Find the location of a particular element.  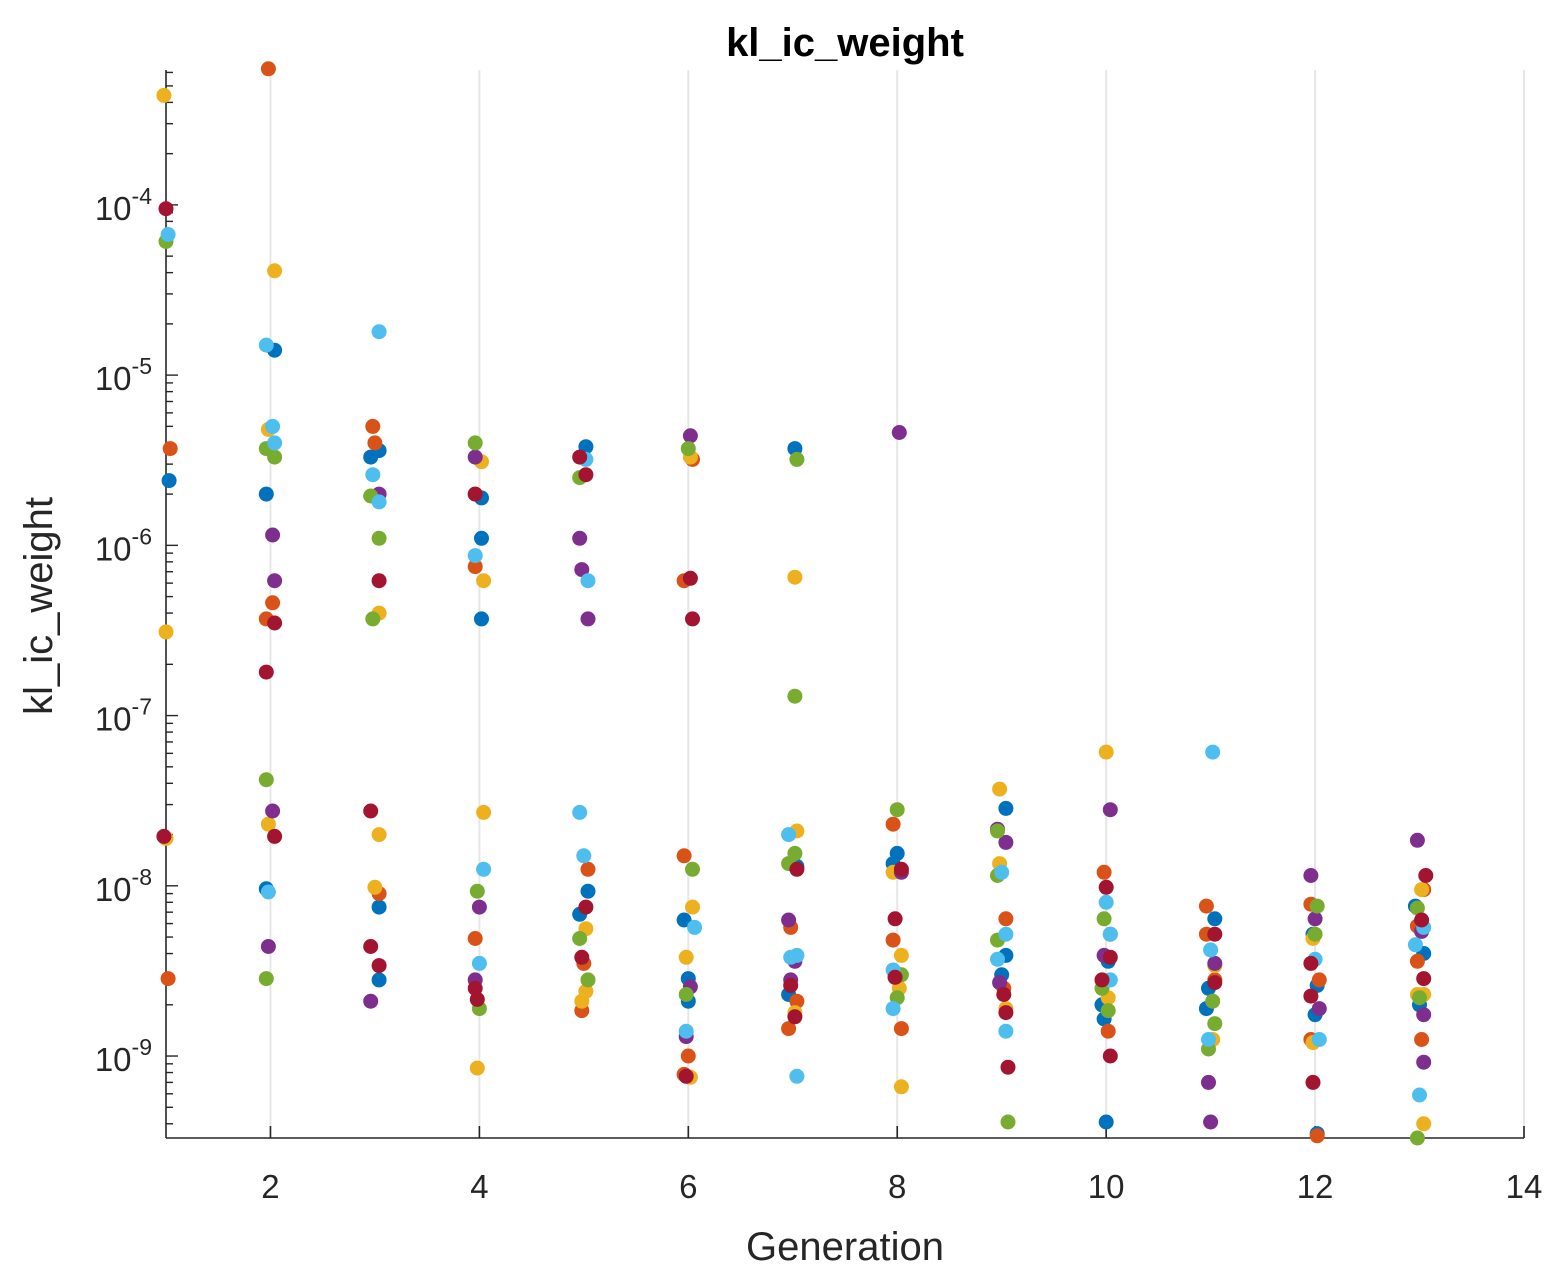

y-tick-label: 10⁻⁸ is located at coordinates (123, 886).